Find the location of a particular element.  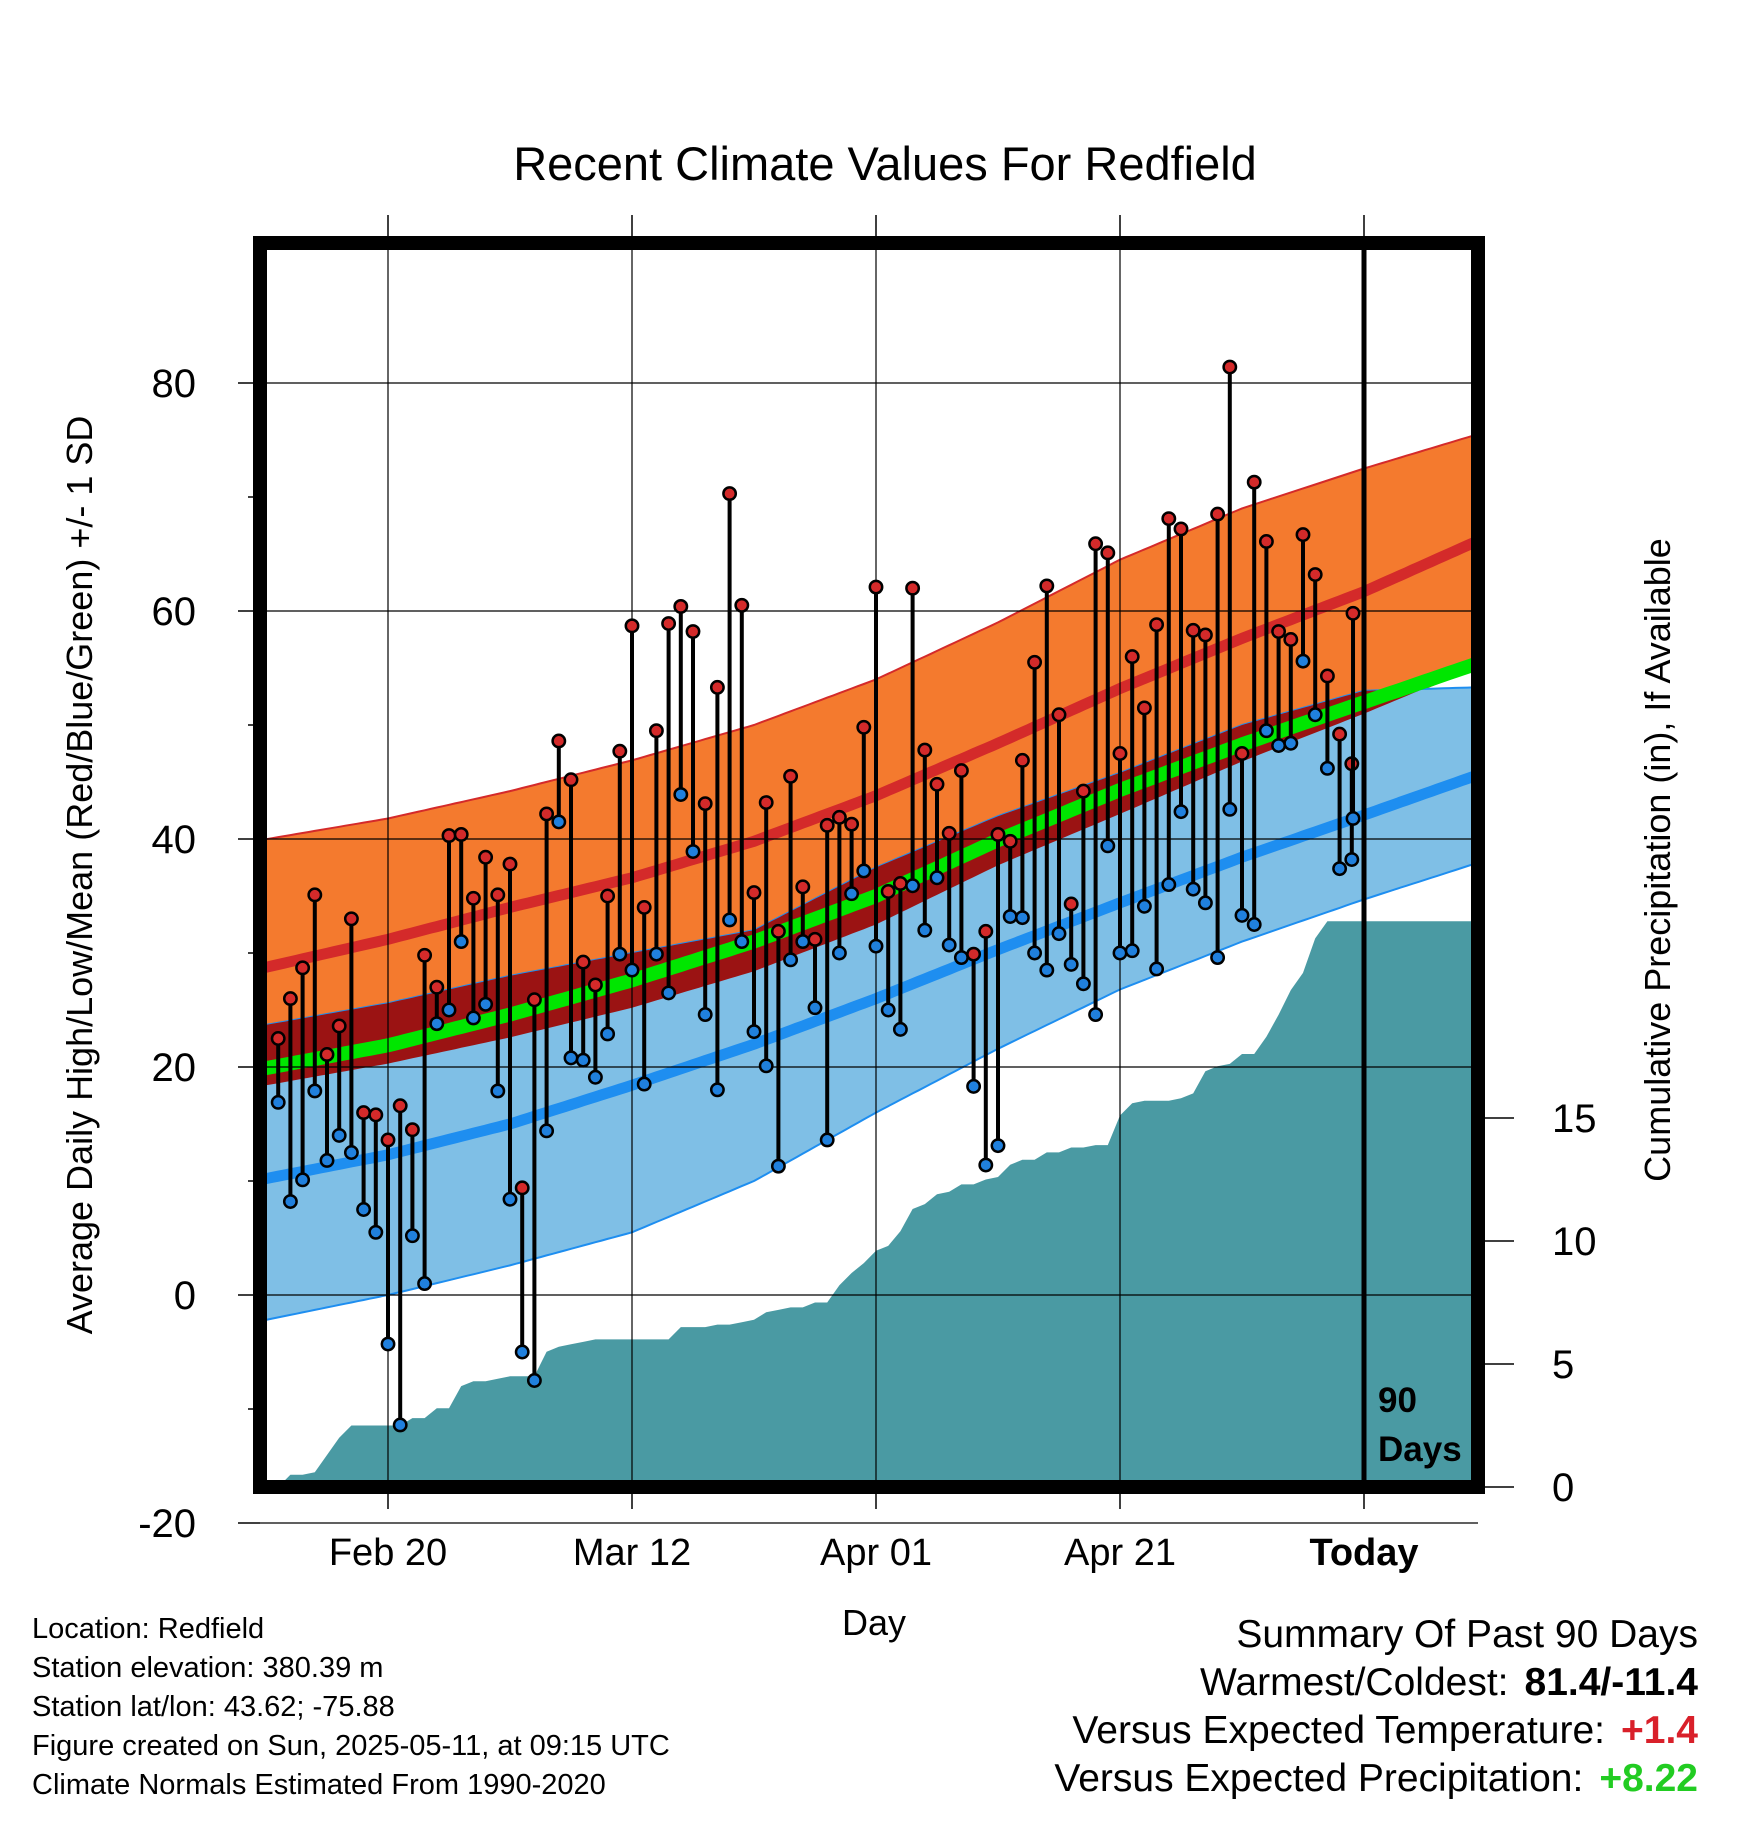

summary-precip: Versus Expected Precipitation: +8.22 is located at coordinates (1376, 1779).